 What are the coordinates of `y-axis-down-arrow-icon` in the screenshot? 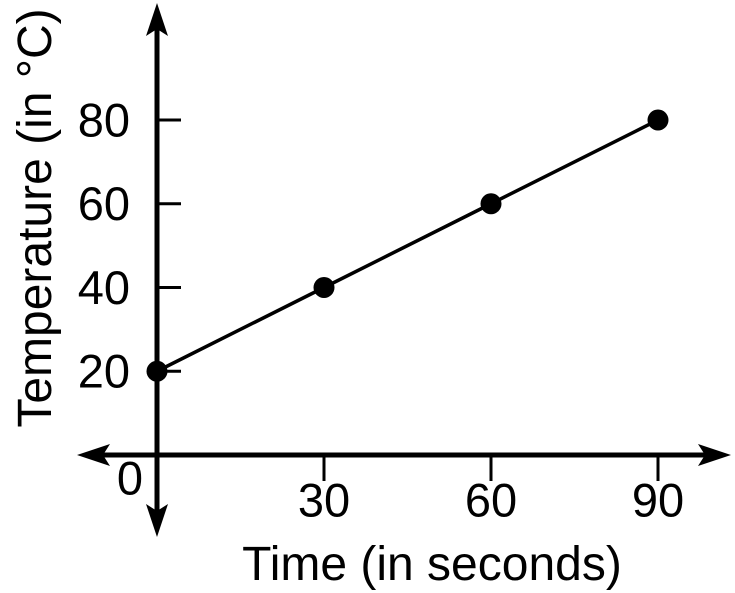 It's located at (157, 520).